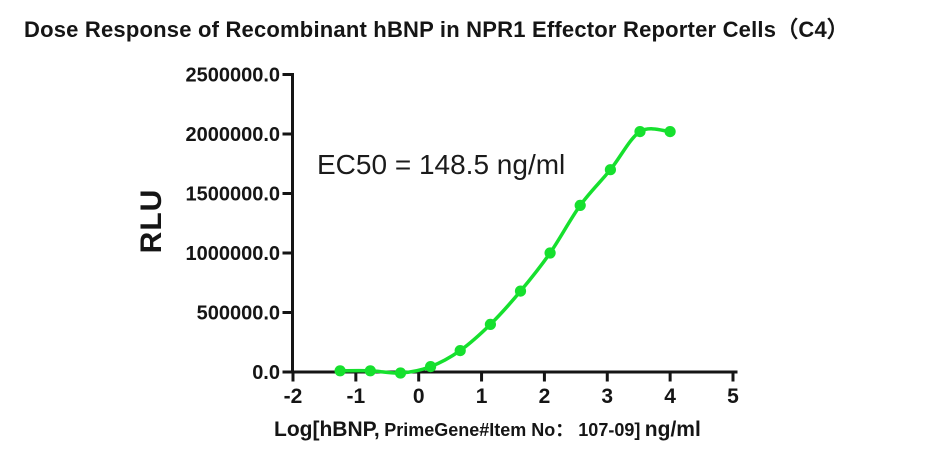 Image resolution: width=951 pixels, height=455 pixels. What do you see at coordinates (238, 314) in the screenshot?
I see `y-tick-label: 500000.0` at bounding box center [238, 314].